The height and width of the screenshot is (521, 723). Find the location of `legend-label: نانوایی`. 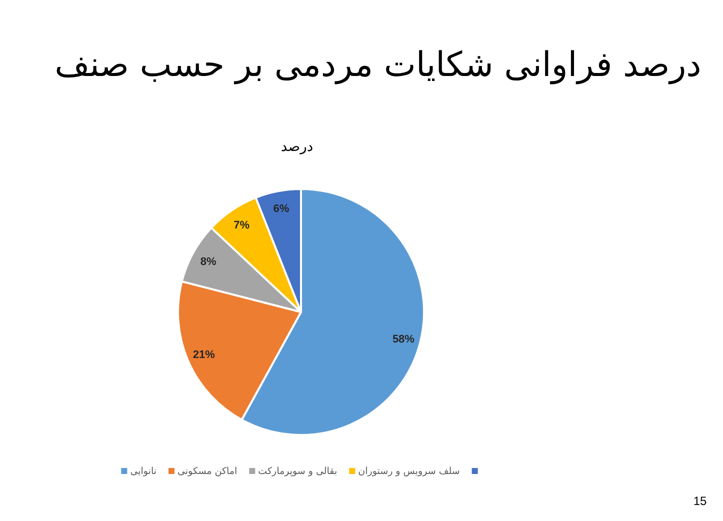

legend-label: نانوایی is located at coordinates (143, 471).